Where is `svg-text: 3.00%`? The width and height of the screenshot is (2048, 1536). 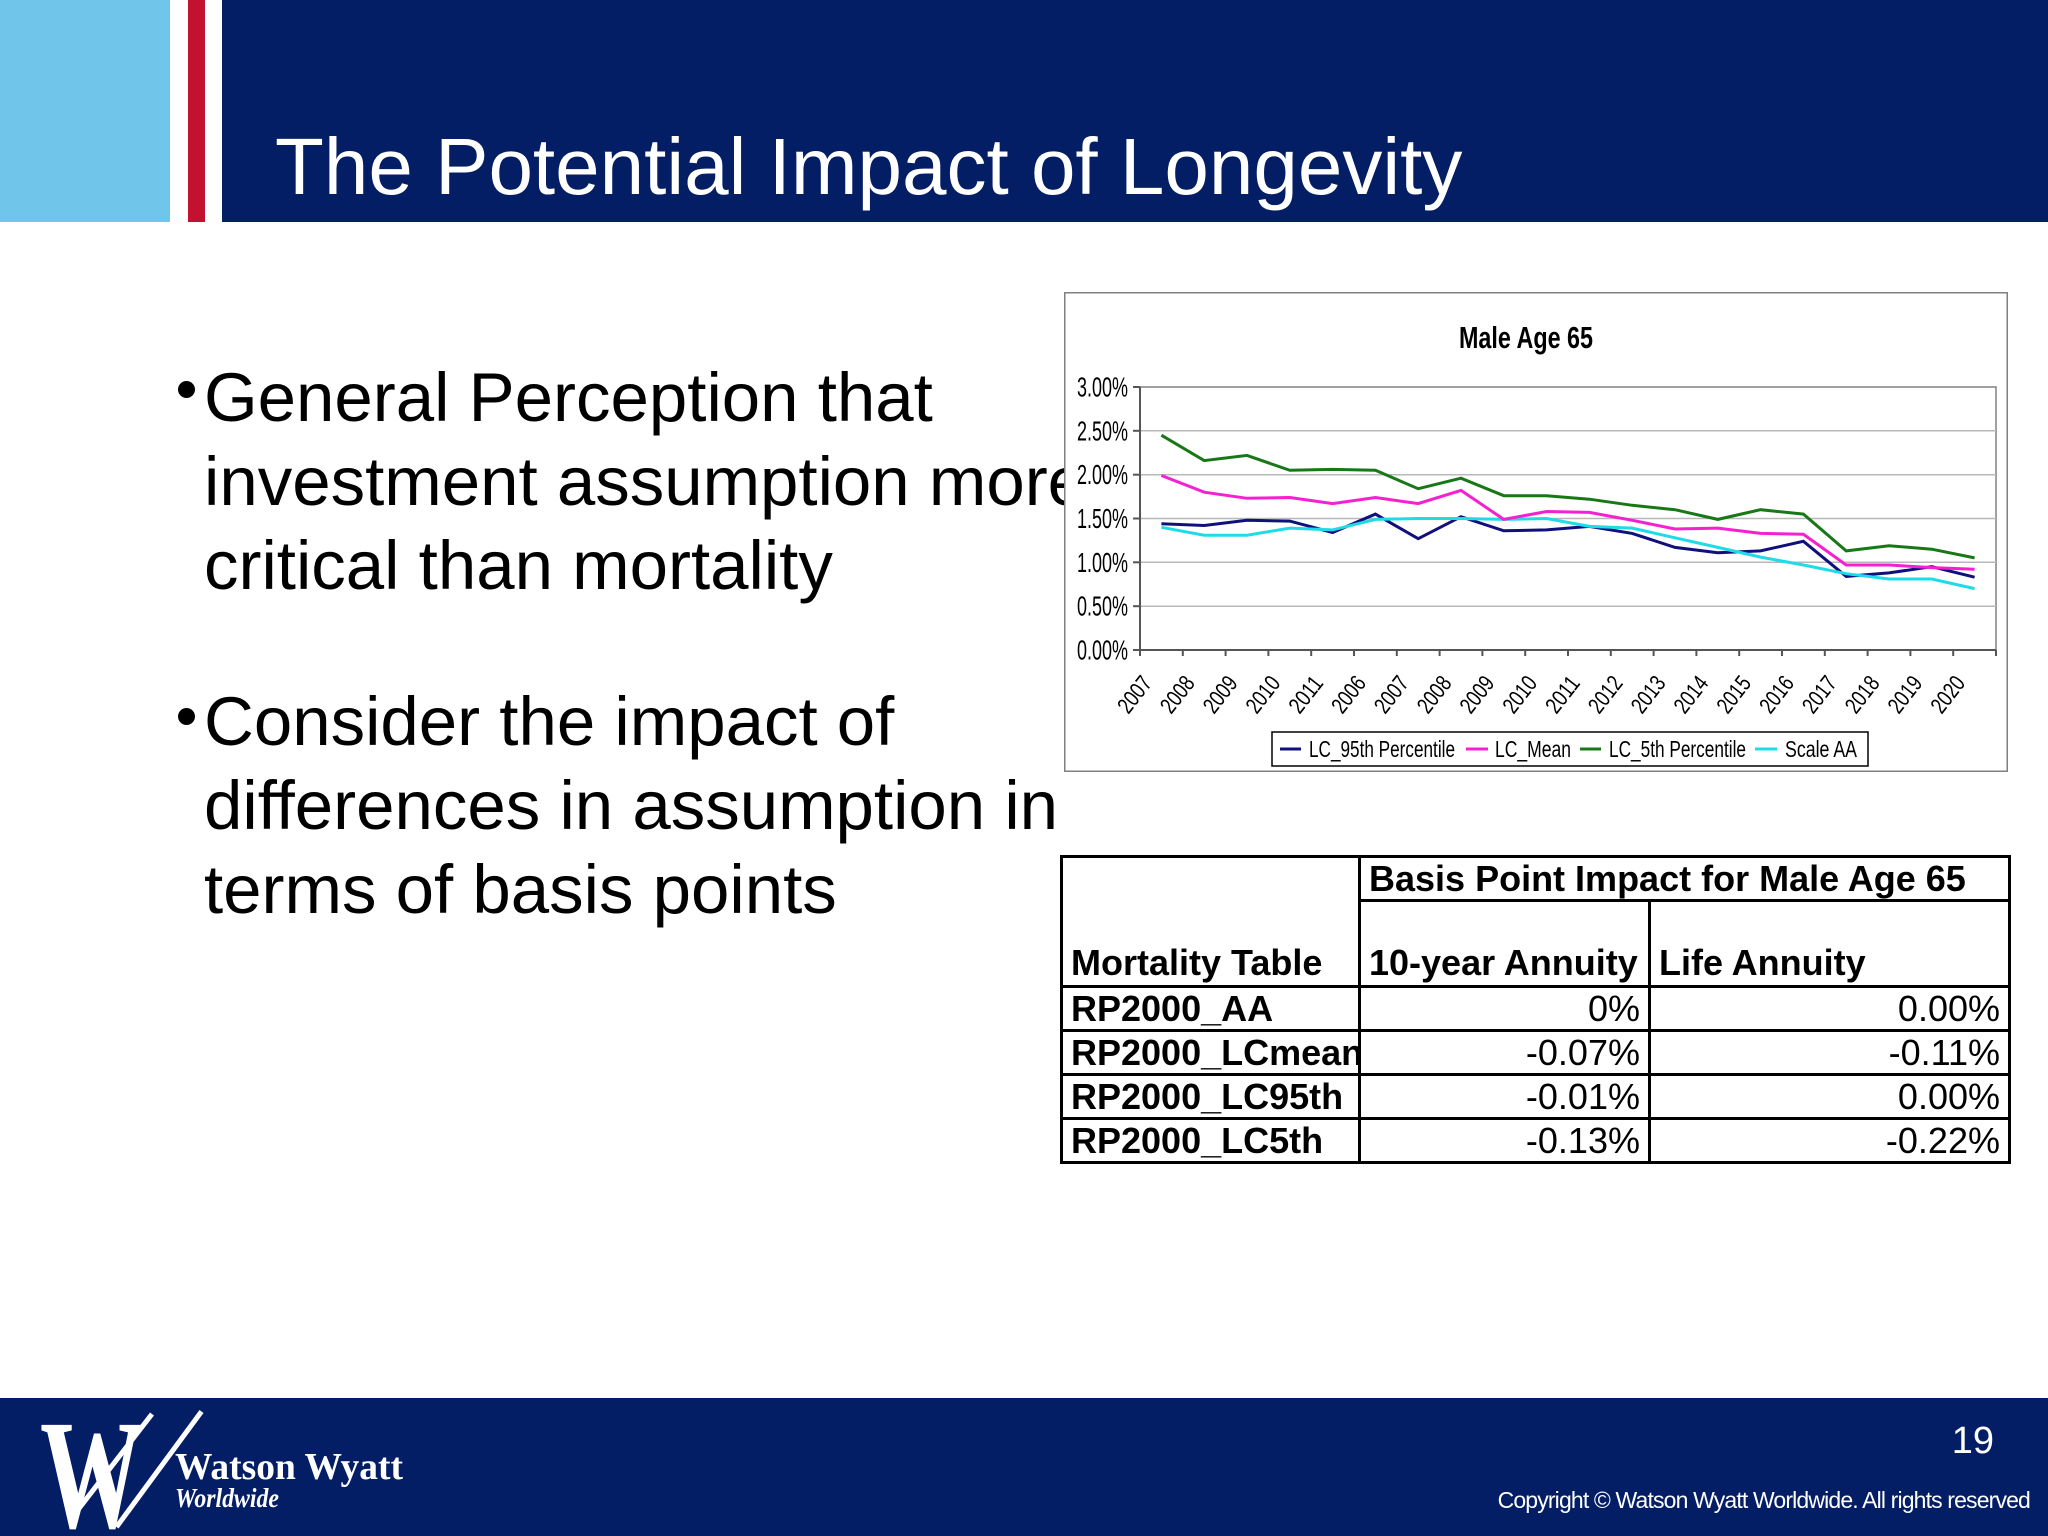 svg-text: 3.00% is located at coordinates (1102, 387).